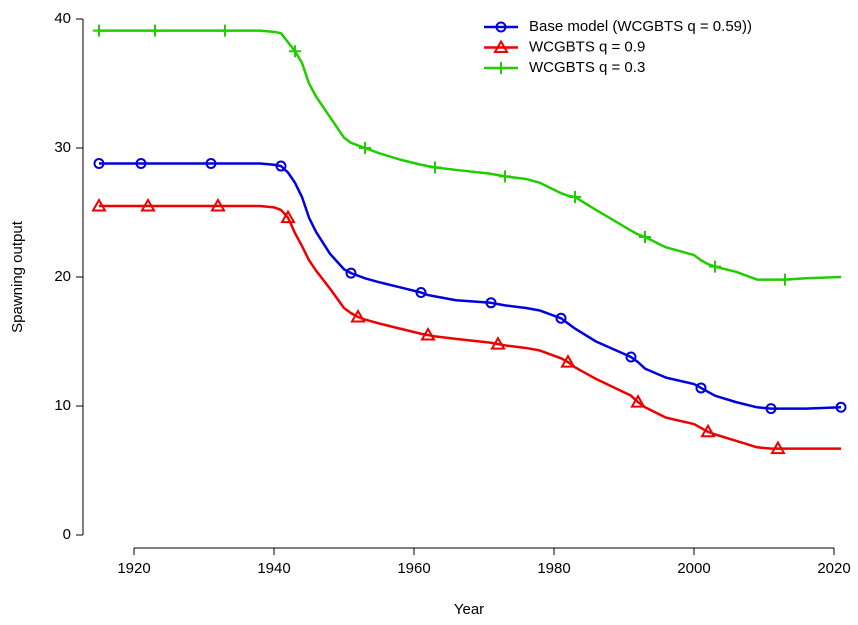  Describe the element at coordinates (62, 147) in the screenshot. I see `y-tick-label: 30` at that location.